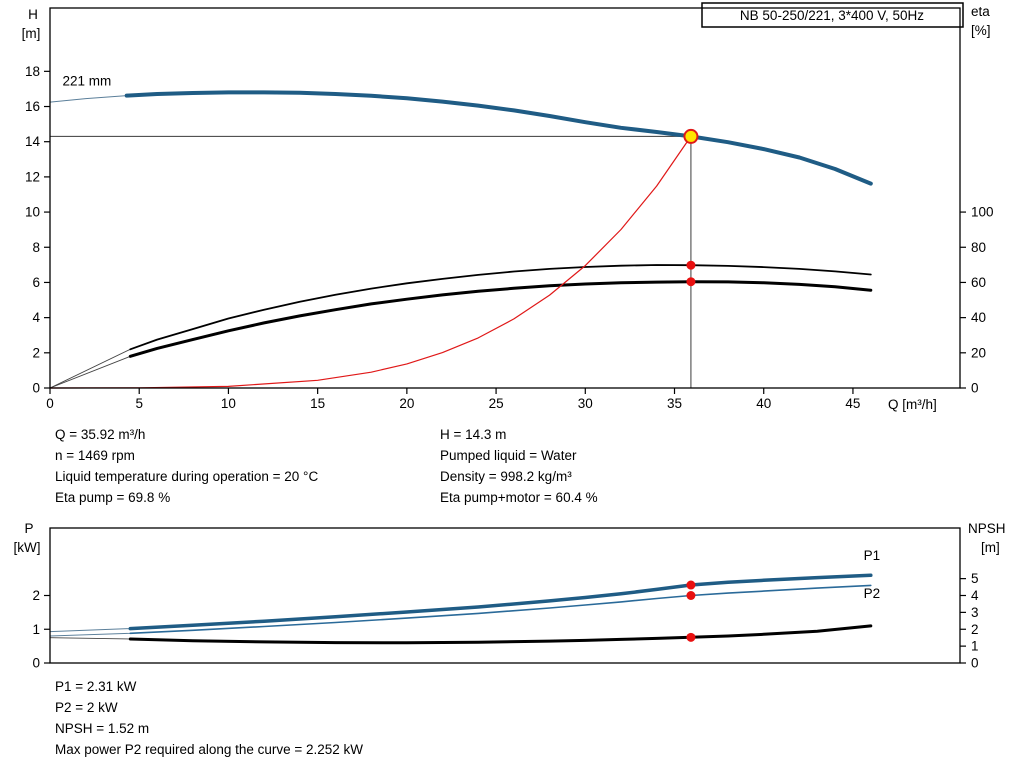 Image resolution: width=1024 pixels, height=781 pixels. What do you see at coordinates (473, 434) in the screenshot?
I see `info-line-head: H = 14.3 m` at bounding box center [473, 434].